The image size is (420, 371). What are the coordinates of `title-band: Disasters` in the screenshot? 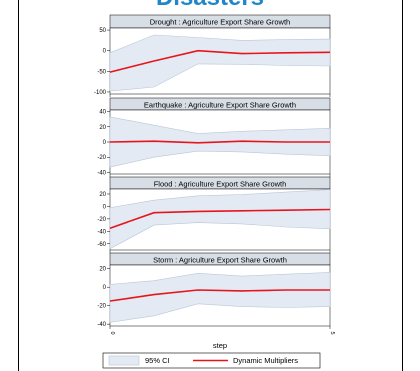 It's located at (210, 5).